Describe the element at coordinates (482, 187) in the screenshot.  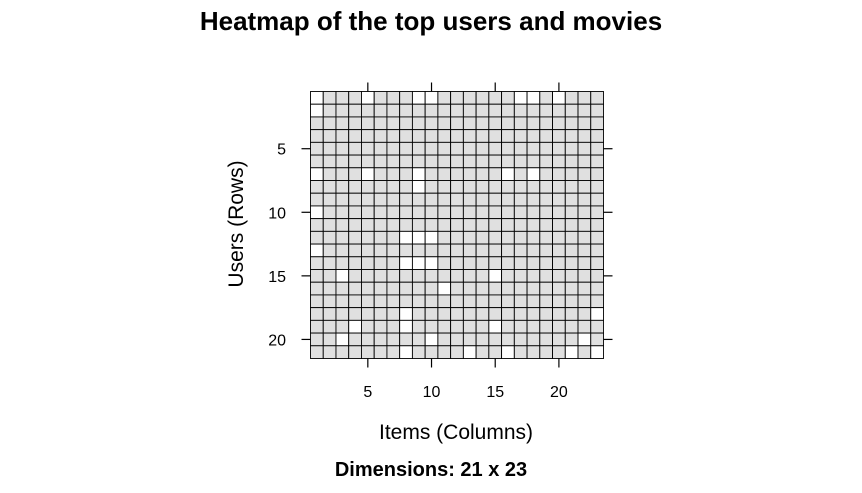
I see `heatmap-cell-r8-c14` at that location.